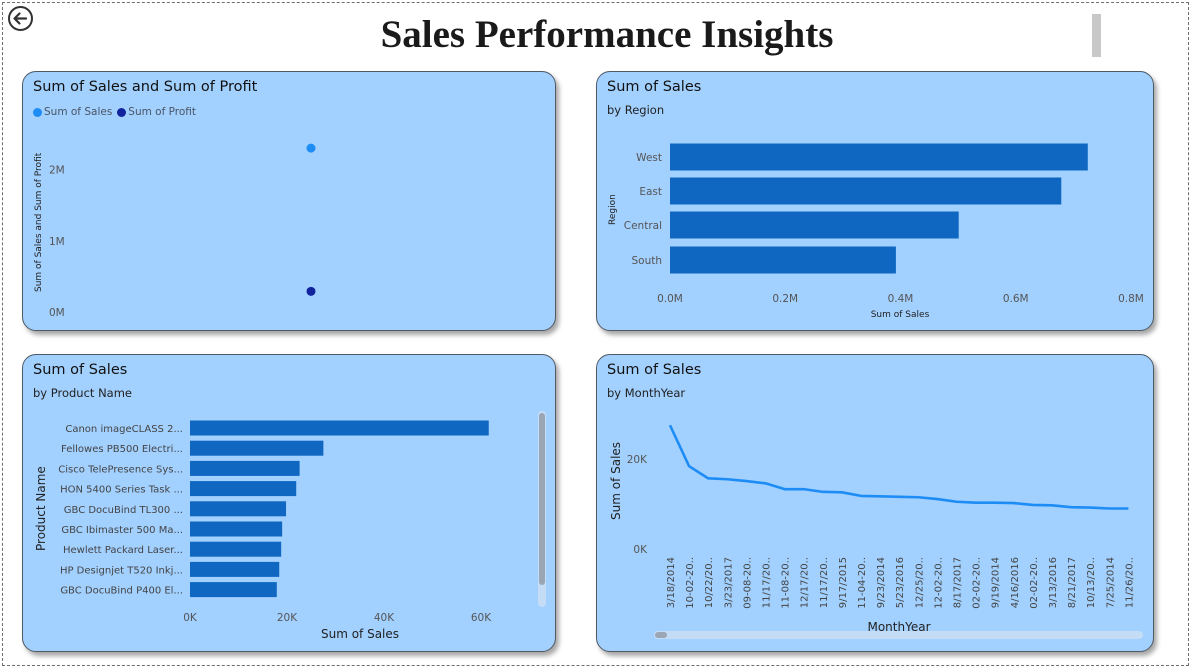 Image resolution: width=1192 pixels, height=668 pixels. Describe the element at coordinates (709, 582) in the screenshot. I see `x-tick-label: 10/22/20..` at that location.